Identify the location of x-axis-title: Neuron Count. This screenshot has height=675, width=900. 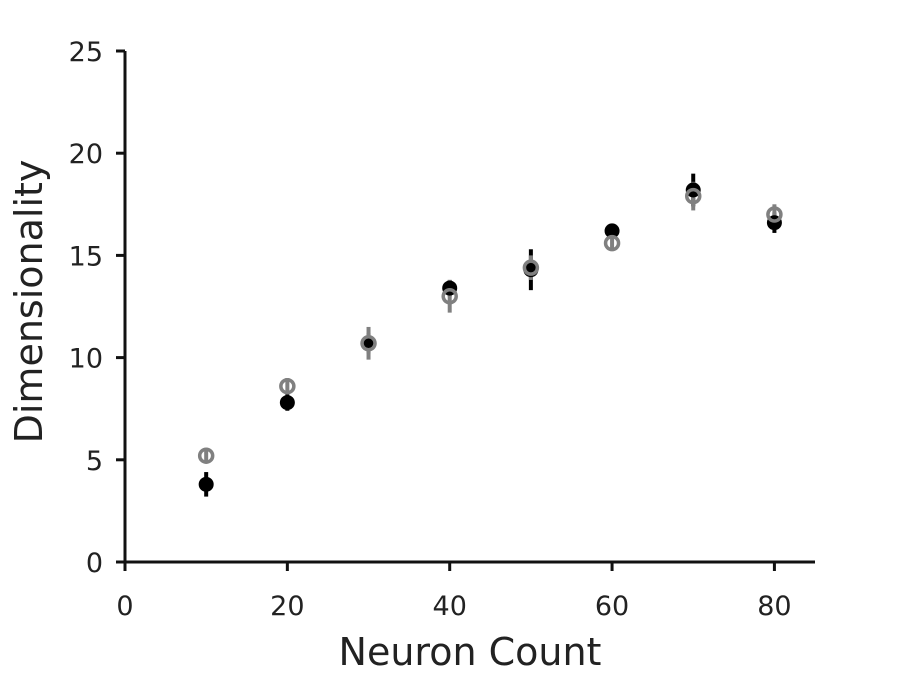
(470, 652).